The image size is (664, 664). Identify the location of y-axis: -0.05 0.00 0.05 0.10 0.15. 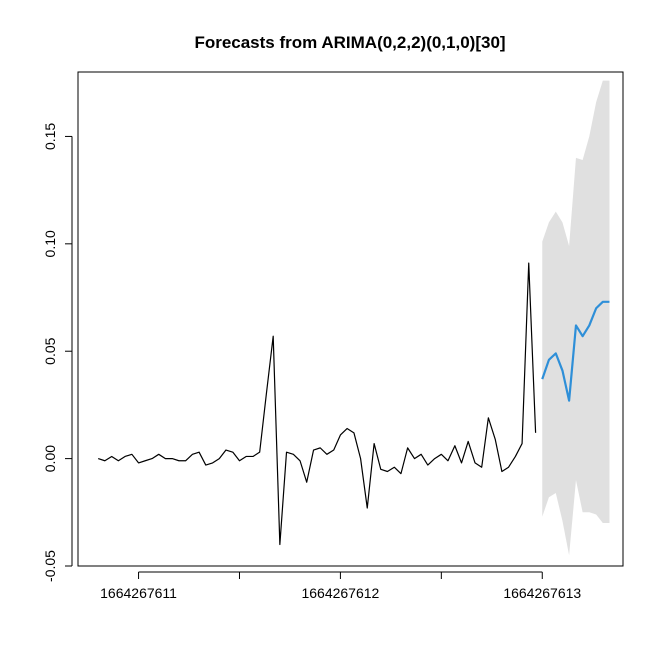
(57, 352).